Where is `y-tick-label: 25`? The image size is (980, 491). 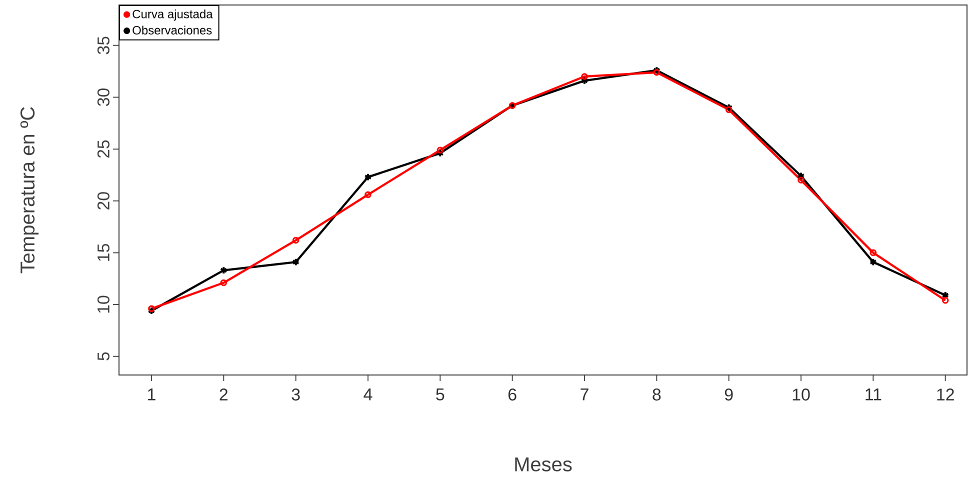 y-tick-label: 25 is located at coordinates (103, 149).